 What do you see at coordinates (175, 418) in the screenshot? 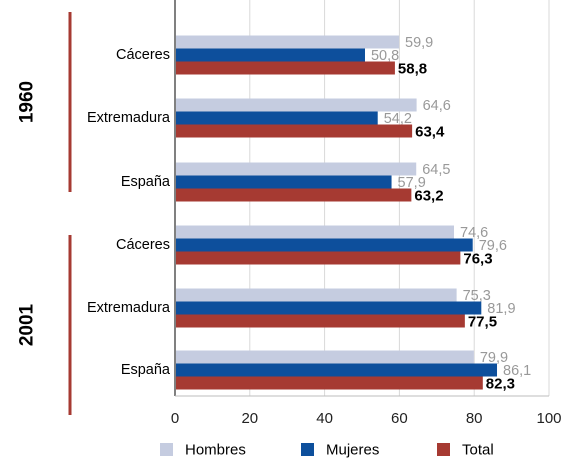
I see `x-tick-label: 0` at bounding box center [175, 418].